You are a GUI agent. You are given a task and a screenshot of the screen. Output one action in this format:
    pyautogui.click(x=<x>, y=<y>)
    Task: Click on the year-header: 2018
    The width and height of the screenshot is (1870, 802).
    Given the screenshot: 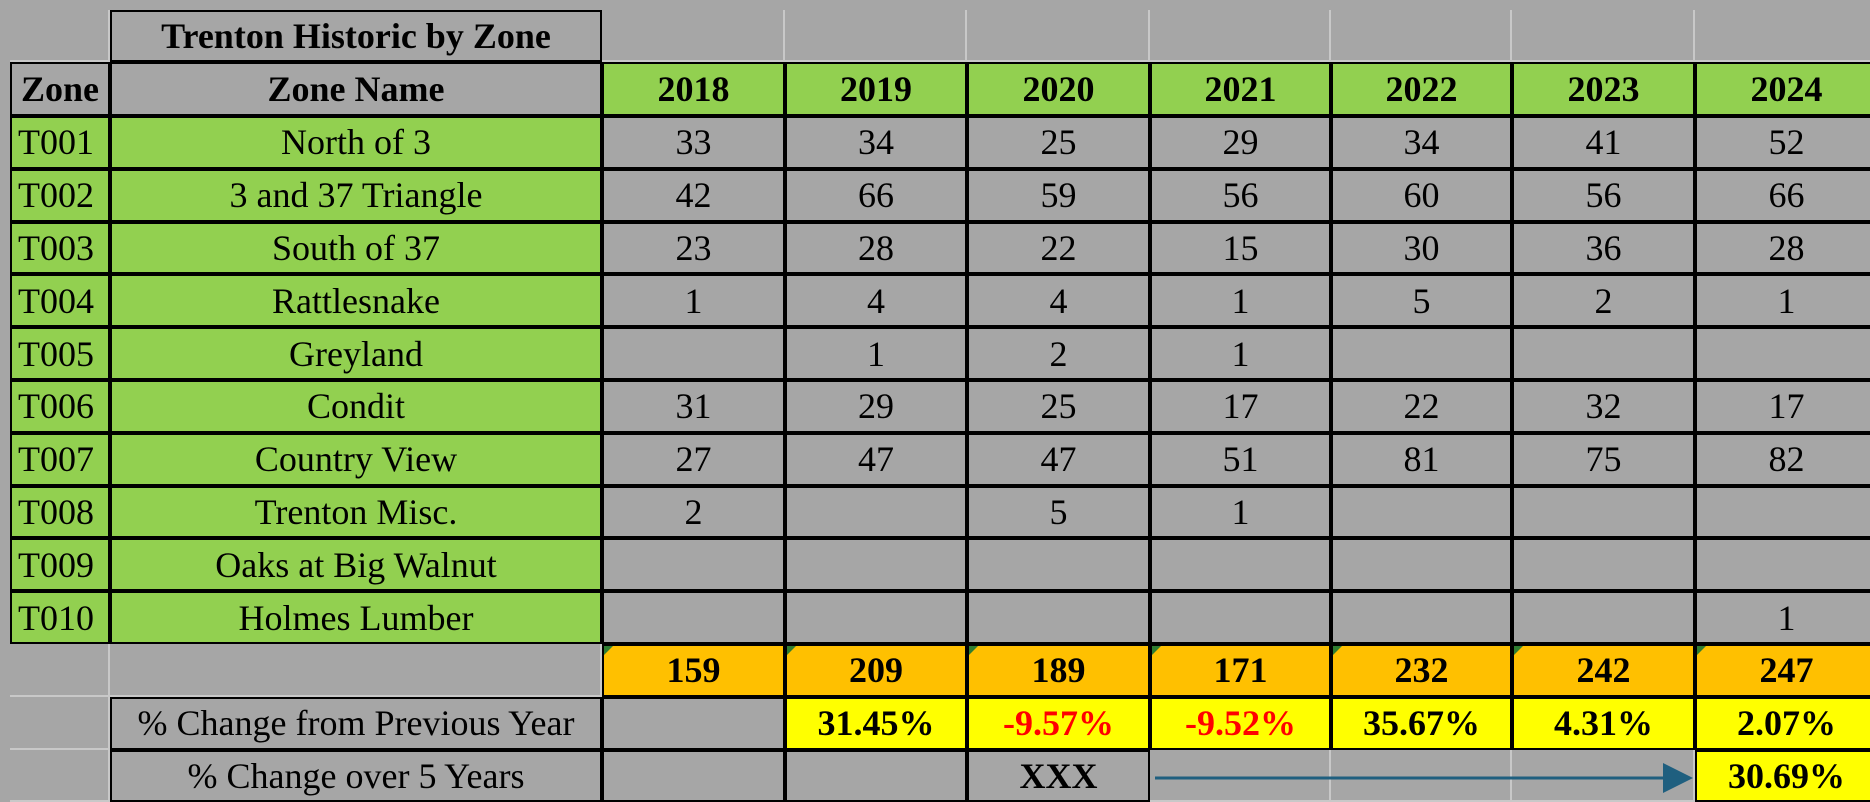 What is the action you would take?
    pyautogui.click(x=693, y=89)
    